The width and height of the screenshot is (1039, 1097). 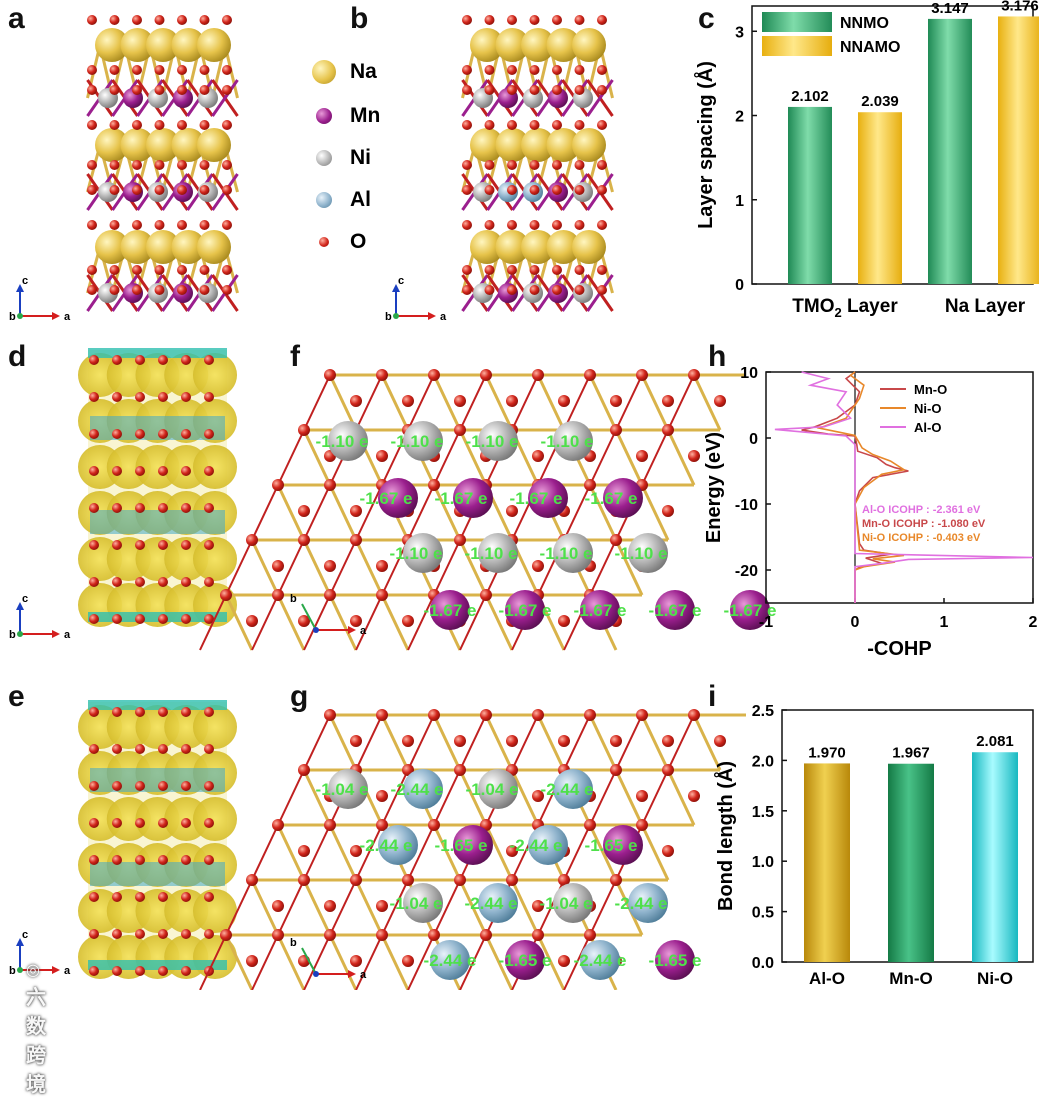 I want to click on bar-nnmo, so click(x=810, y=195).